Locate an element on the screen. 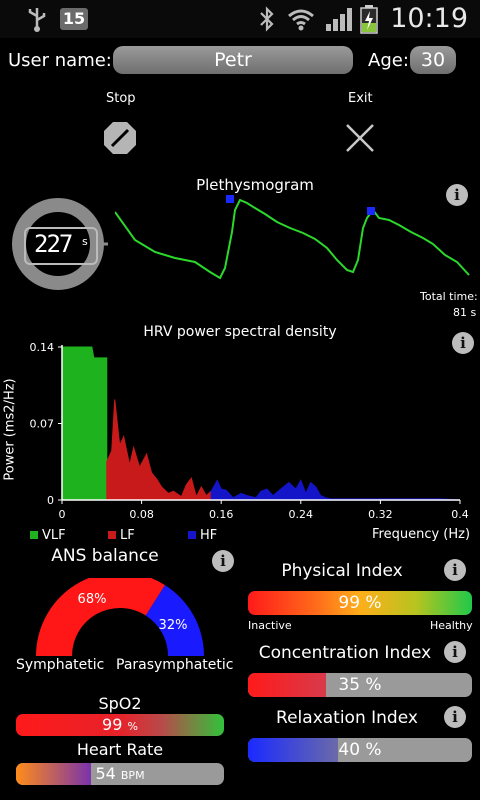 The image size is (480, 800). notification-badge: 15 is located at coordinates (74, 19).